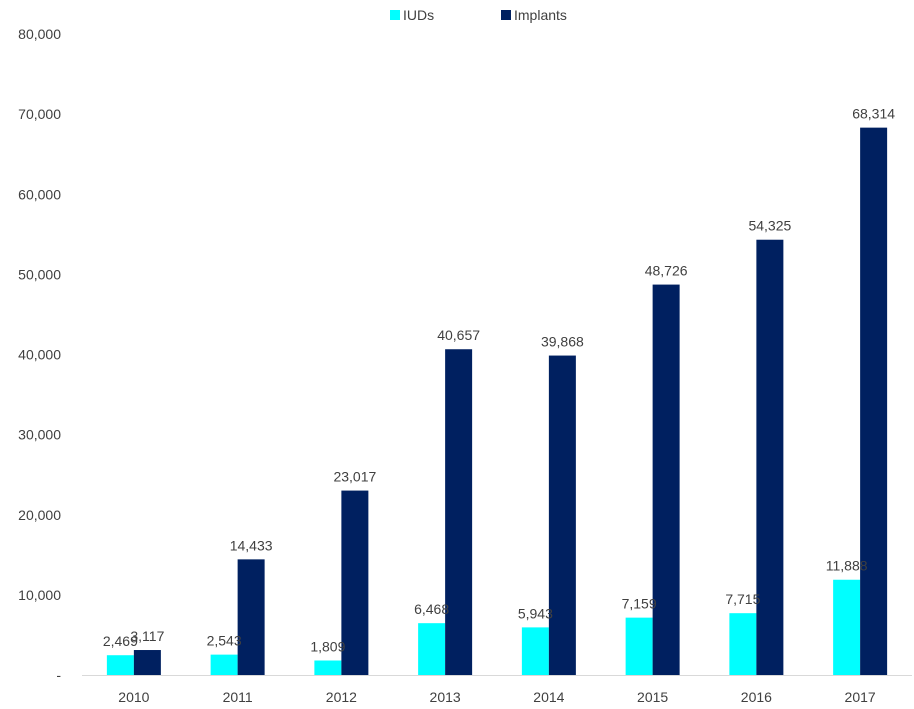 Image resolution: width=914 pixels, height=709 pixels. What do you see at coordinates (39, 114) in the screenshot?
I see `y-tick-label: 70,000` at bounding box center [39, 114].